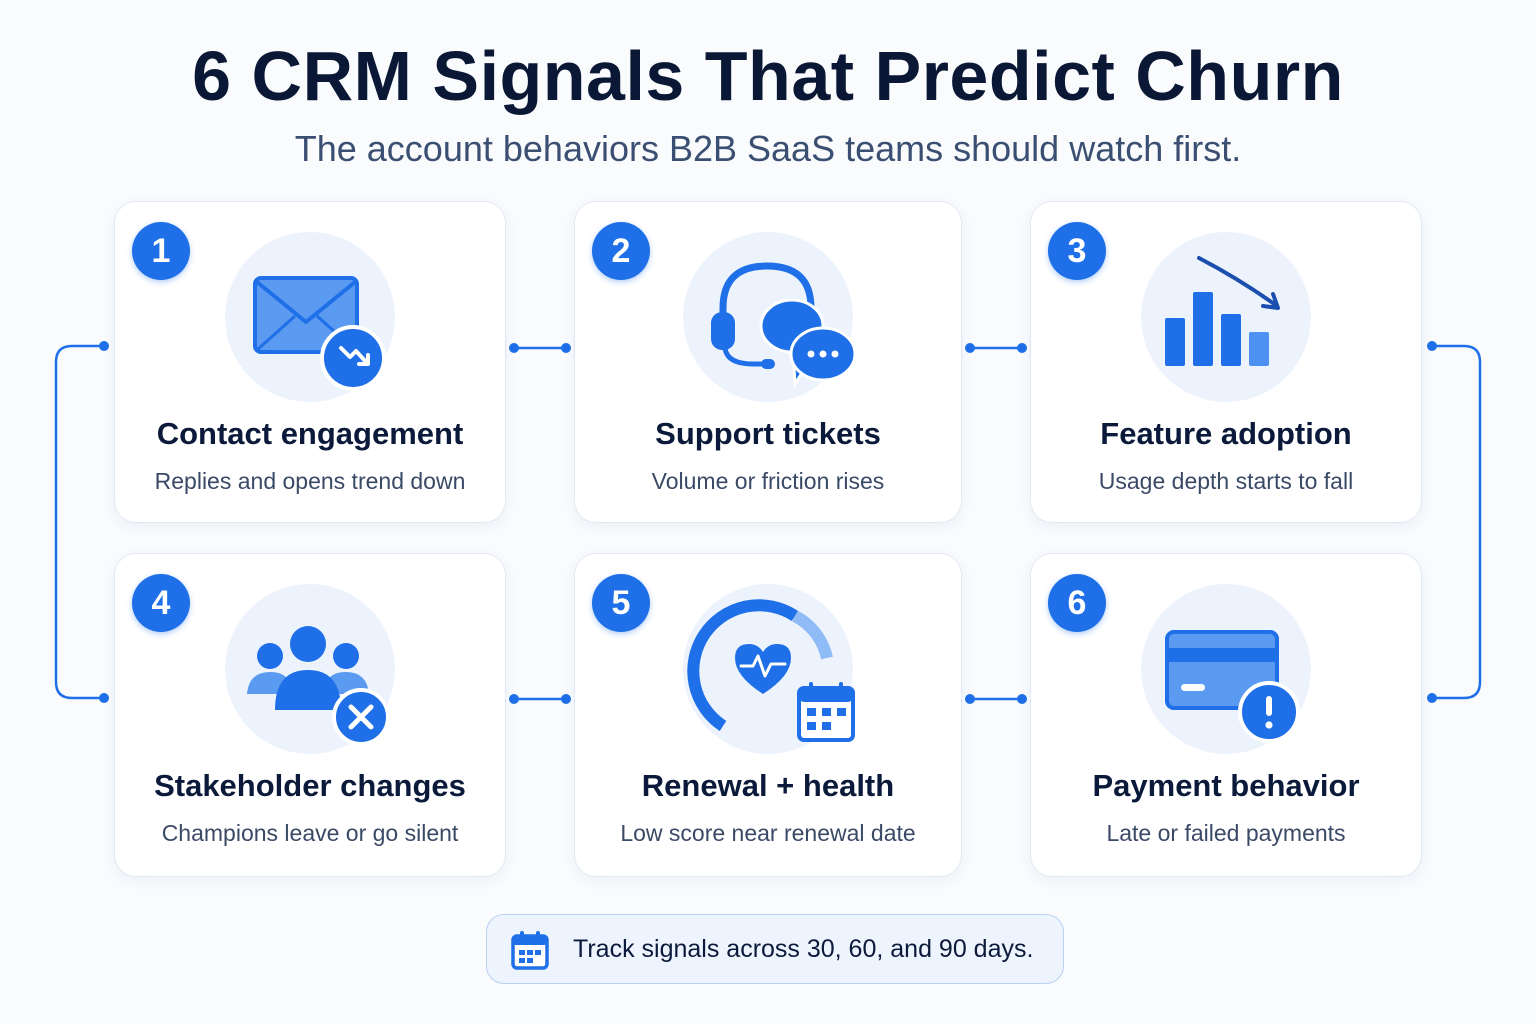 The height and width of the screenshot is (1024, 1536). What do you see at coordinates (310, 433) in the screenshot?
I see `card-title: Contact engagement` at bounding box center [310, 433].